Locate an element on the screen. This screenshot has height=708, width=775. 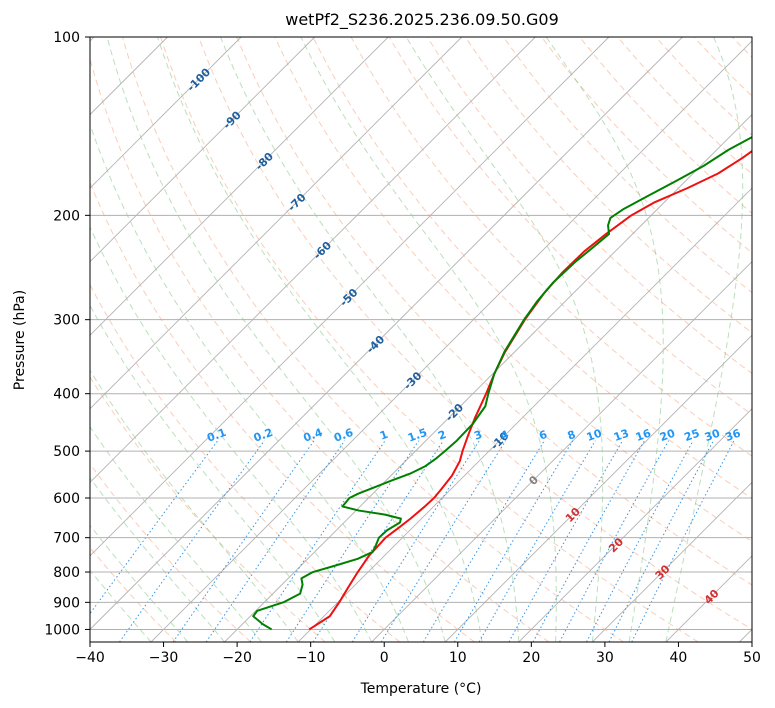
x-axis-ticks: −40 −30 −20 −10 0 10 20 30 40 50 is located at coordinates (418, 654).